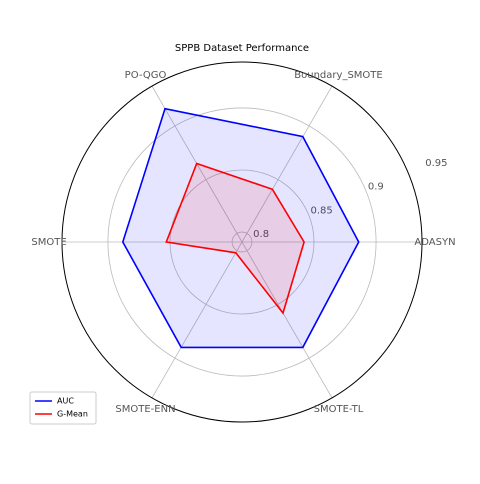 This screenshot has height=484, width=480. Describe the element at coordinates (434, 242) in the screenshot. I see `category-label: ADASYN` at that location.